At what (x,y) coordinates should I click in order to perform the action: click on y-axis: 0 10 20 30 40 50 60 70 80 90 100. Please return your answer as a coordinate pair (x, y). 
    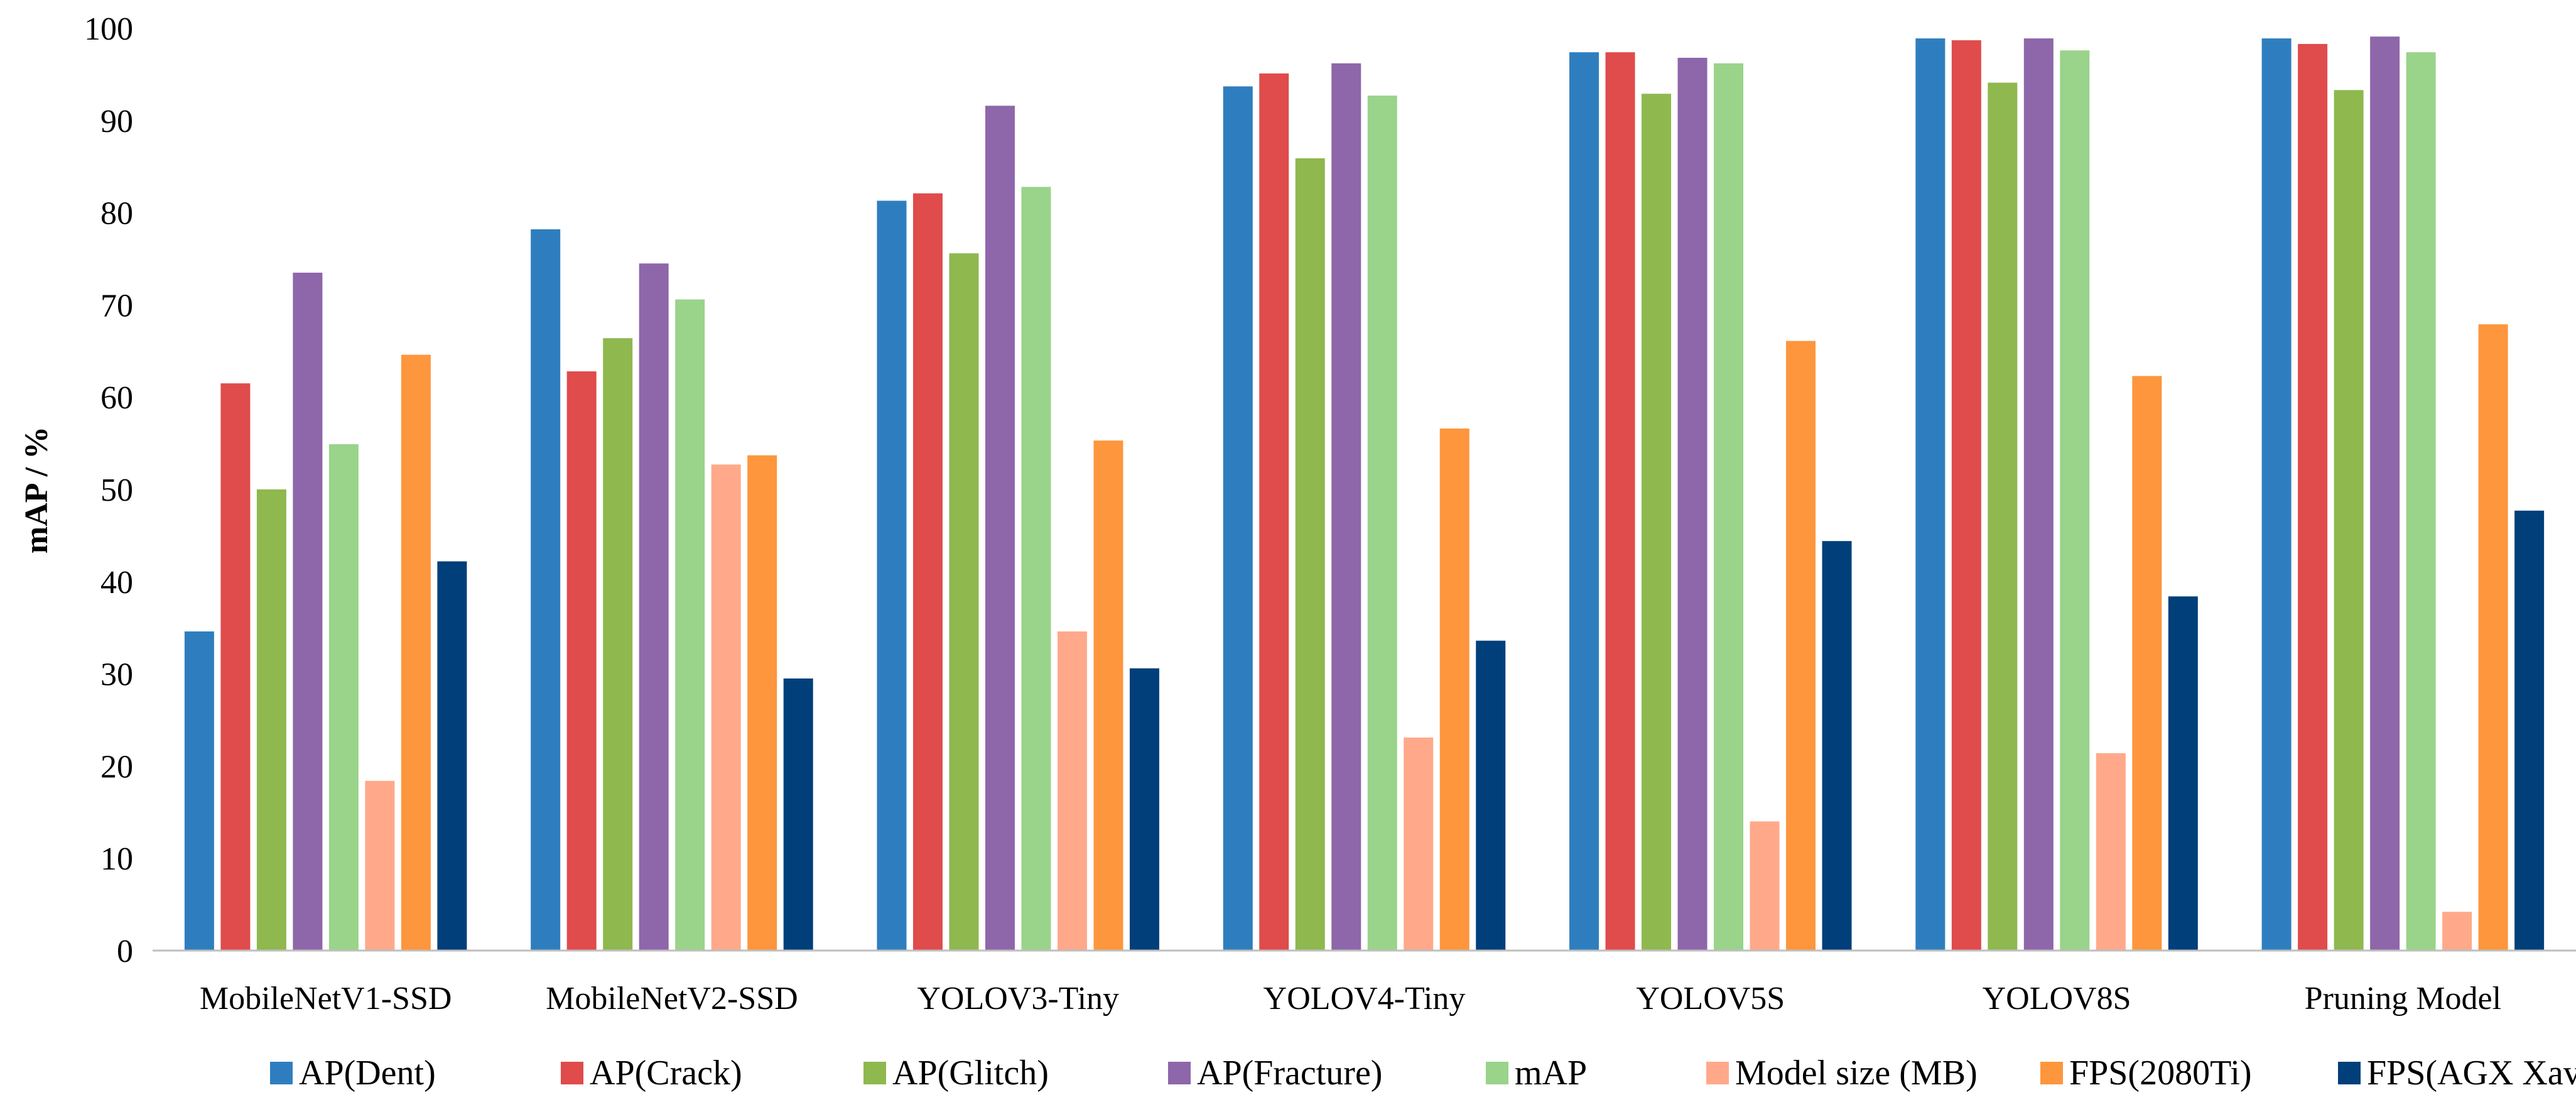
    Looking at the image, I should click on (108, 490).